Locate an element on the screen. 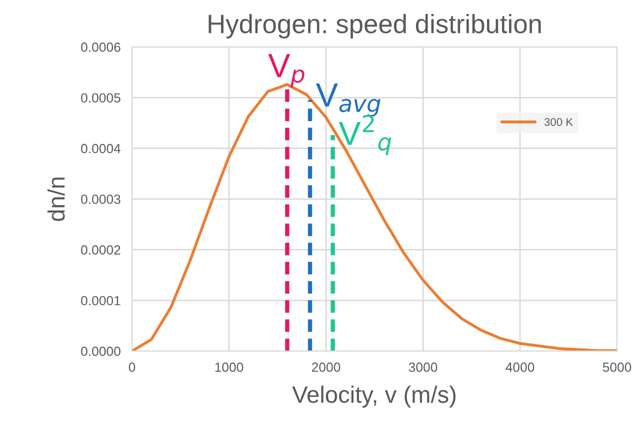  y-tick-label: 0.0000 is located at coordinates (100, 351).